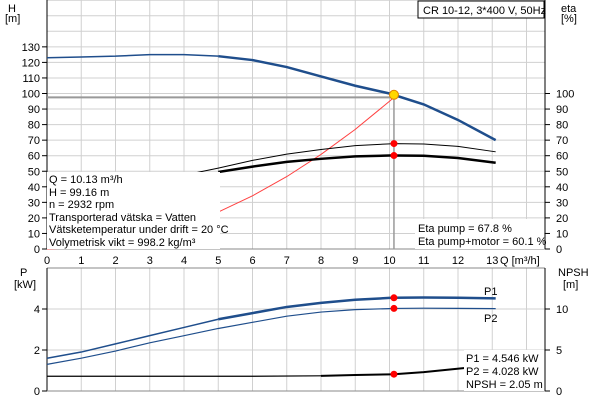 The height and width of the screenshot is (400, 600). What do you see at coordinates (23, 273) in the screenshot?
I see `p-axis-label: P` at bounding box center [23, 273].